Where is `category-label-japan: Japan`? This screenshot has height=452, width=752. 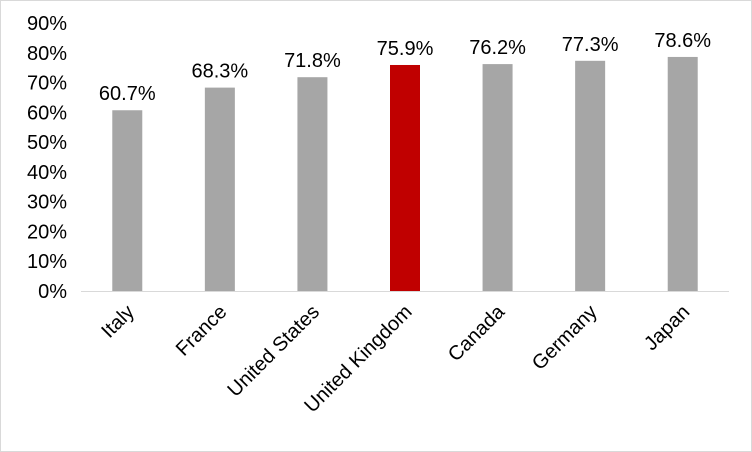 category-label-japan: Japan is located at coordinates (667, 328).